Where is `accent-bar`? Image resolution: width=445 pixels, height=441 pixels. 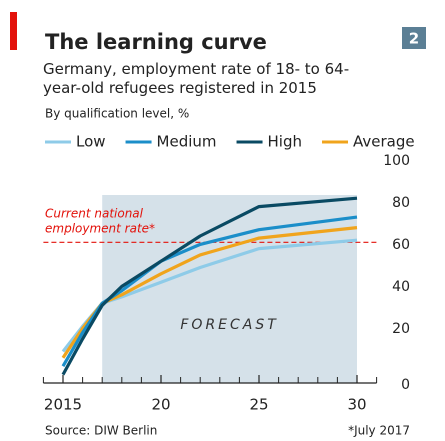
accent-bar is located at coordinates (13, 31).